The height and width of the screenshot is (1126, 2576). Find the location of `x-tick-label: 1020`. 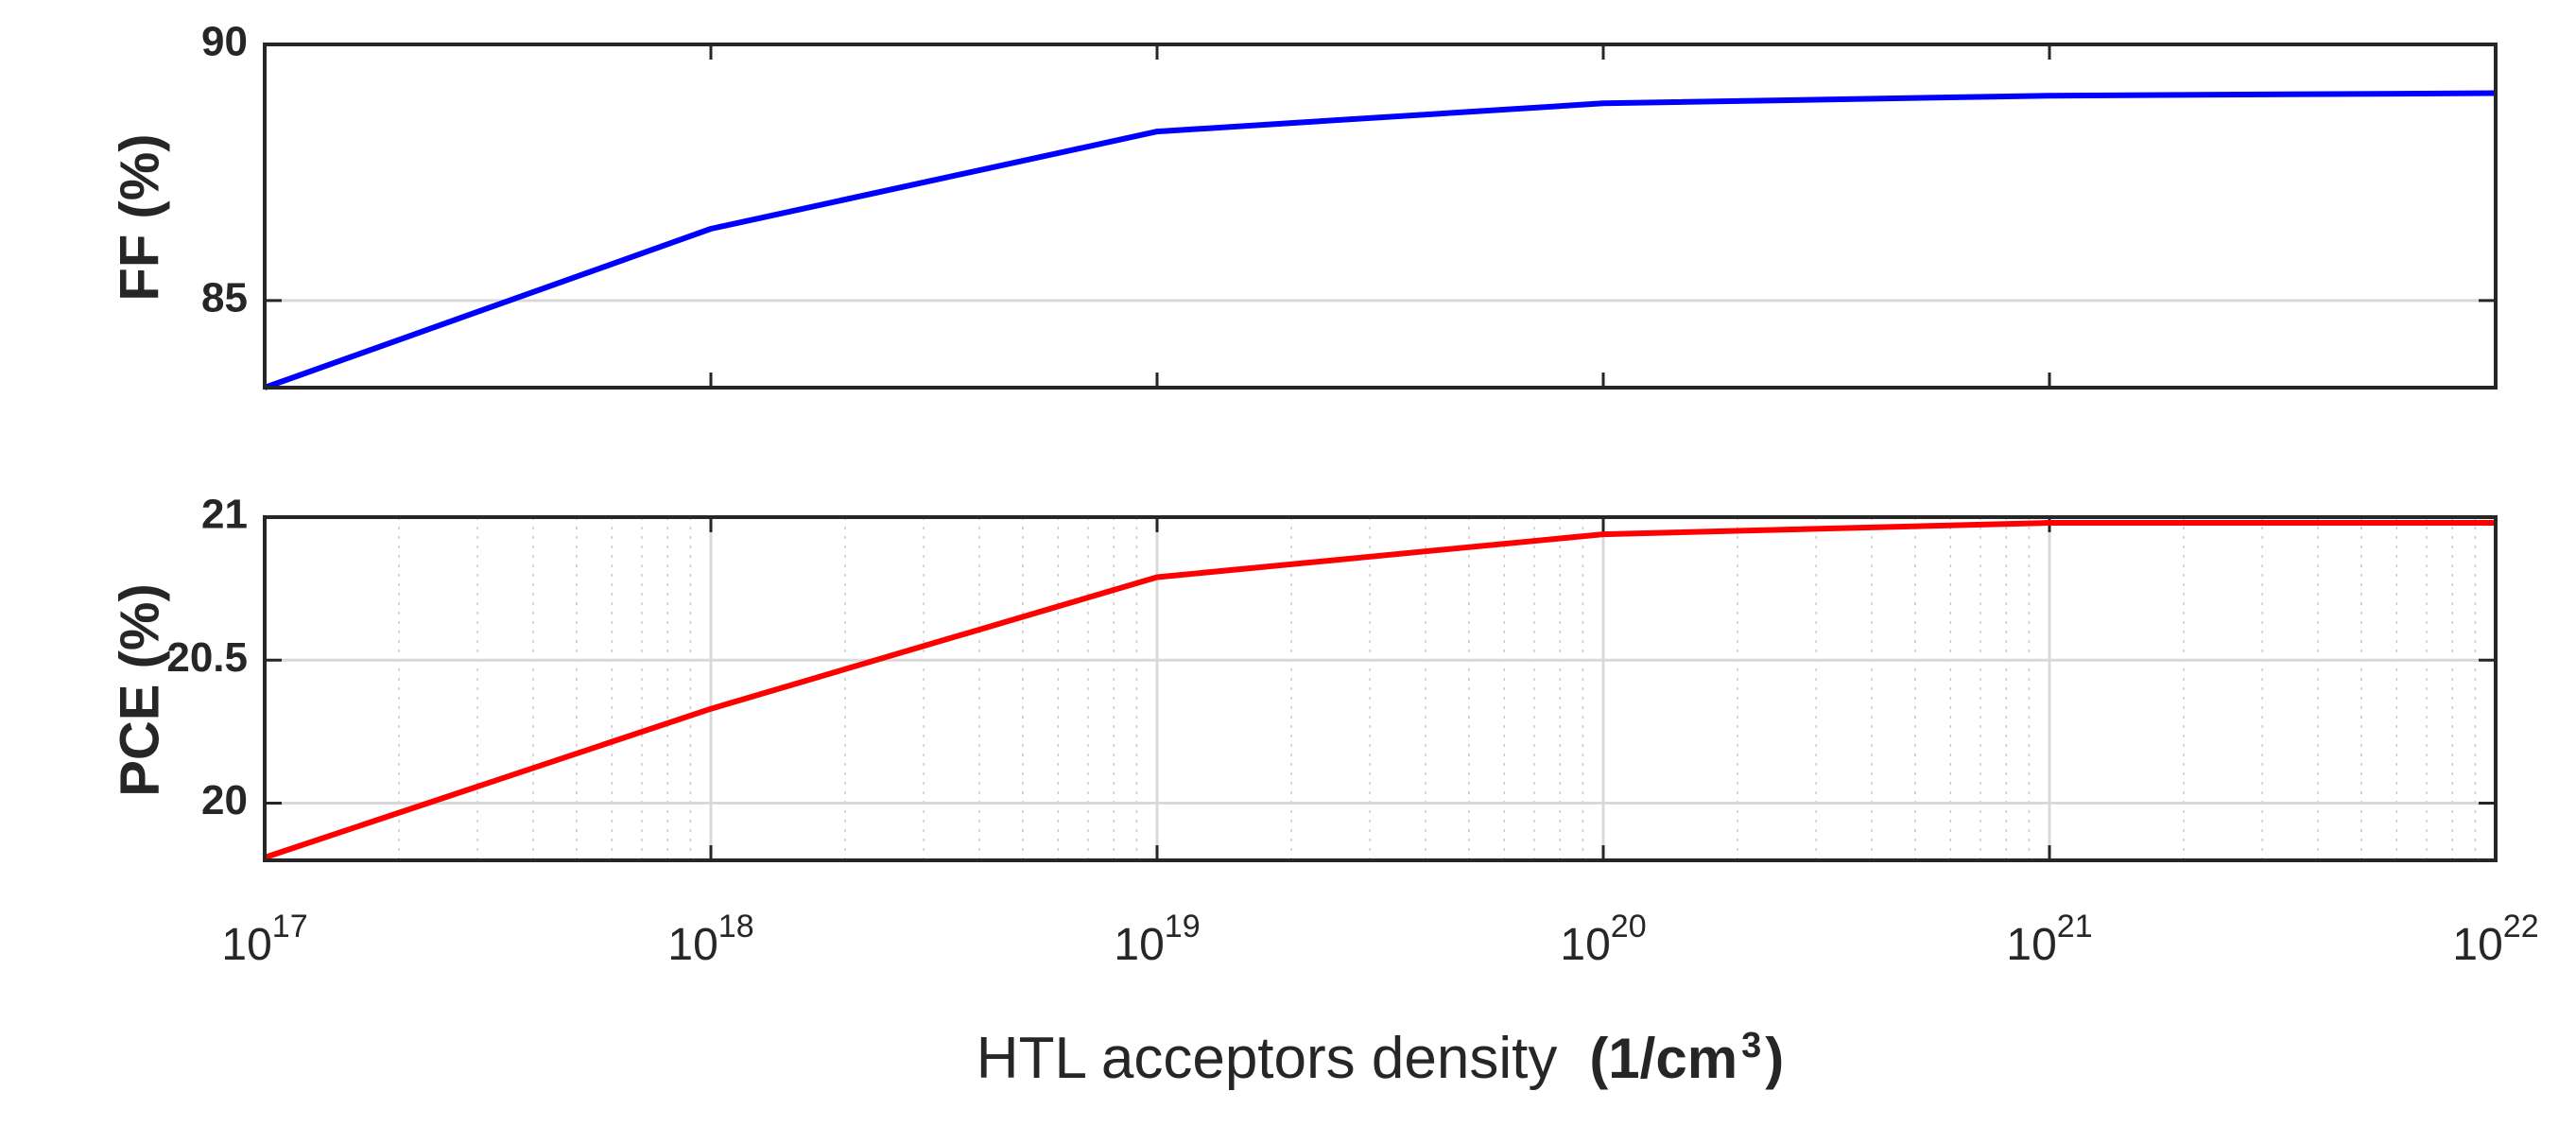

x-tick-label: 1020 is located at coordinates (1603, 939).